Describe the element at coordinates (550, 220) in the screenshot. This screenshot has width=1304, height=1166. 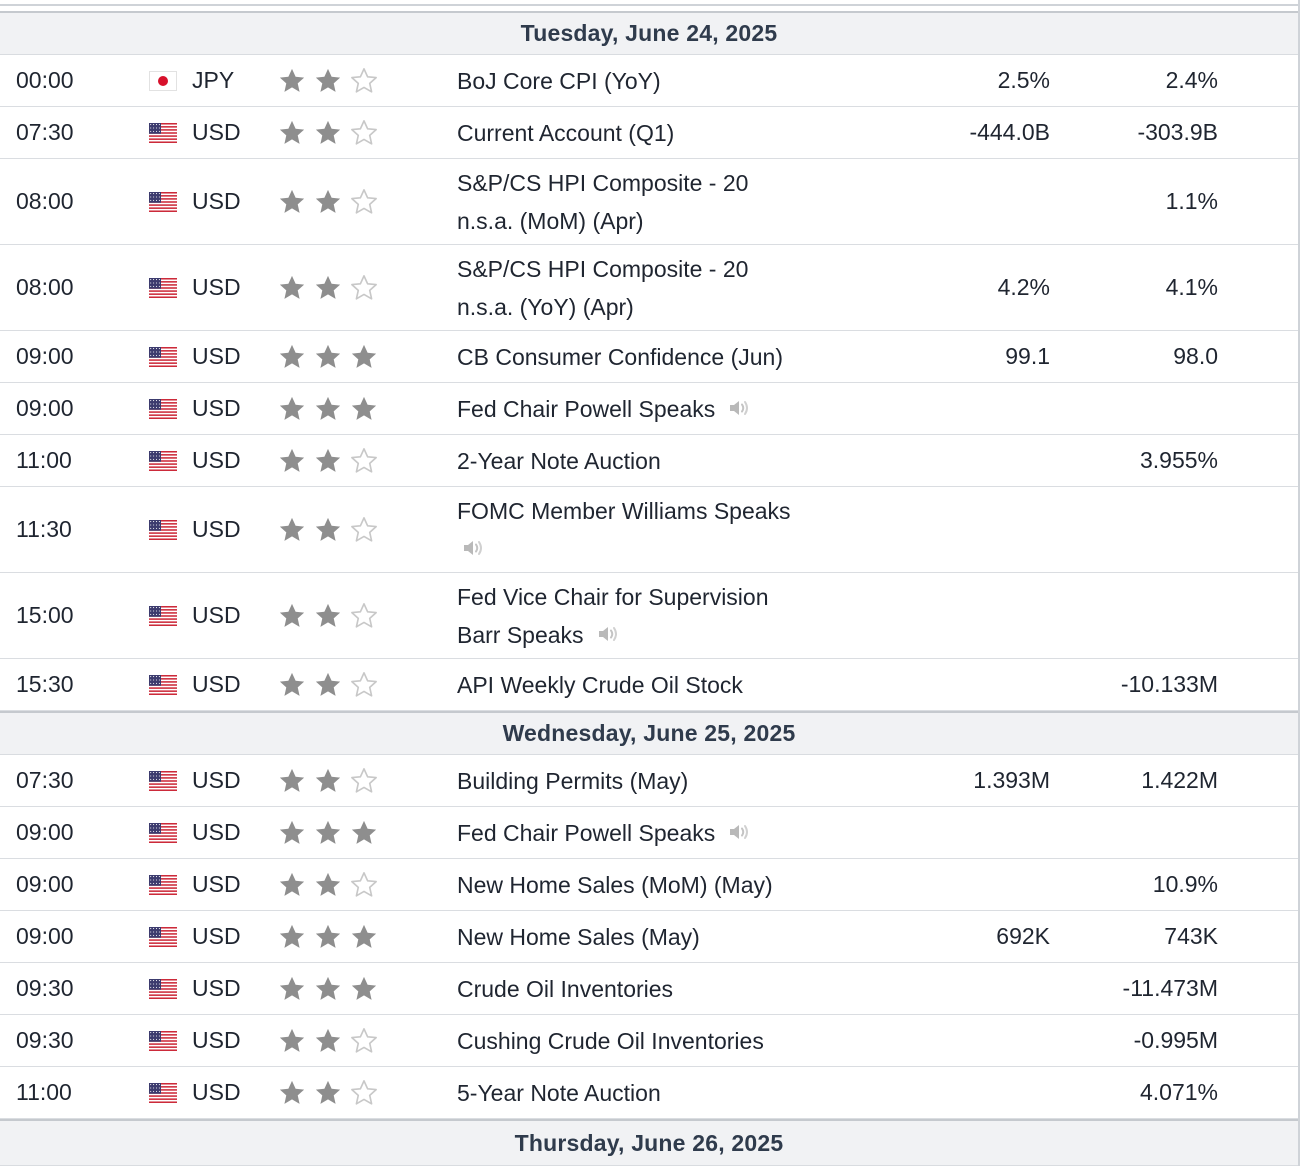
I see `event-name-text: n.s.a. (MoM) (Apr)` at that location.